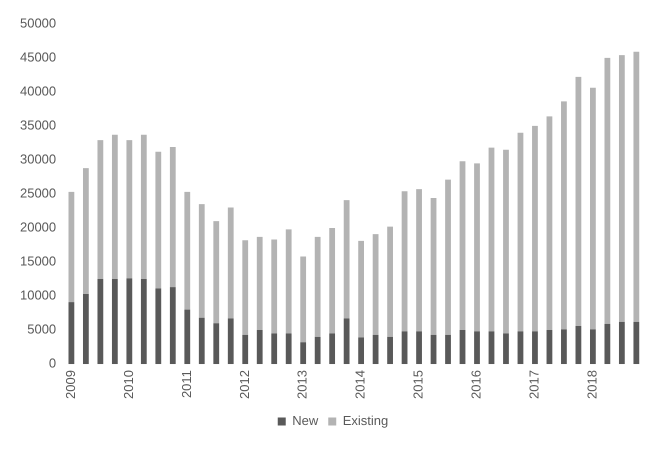  I want to click on x-tick-label: 2018, so click(592, 384).